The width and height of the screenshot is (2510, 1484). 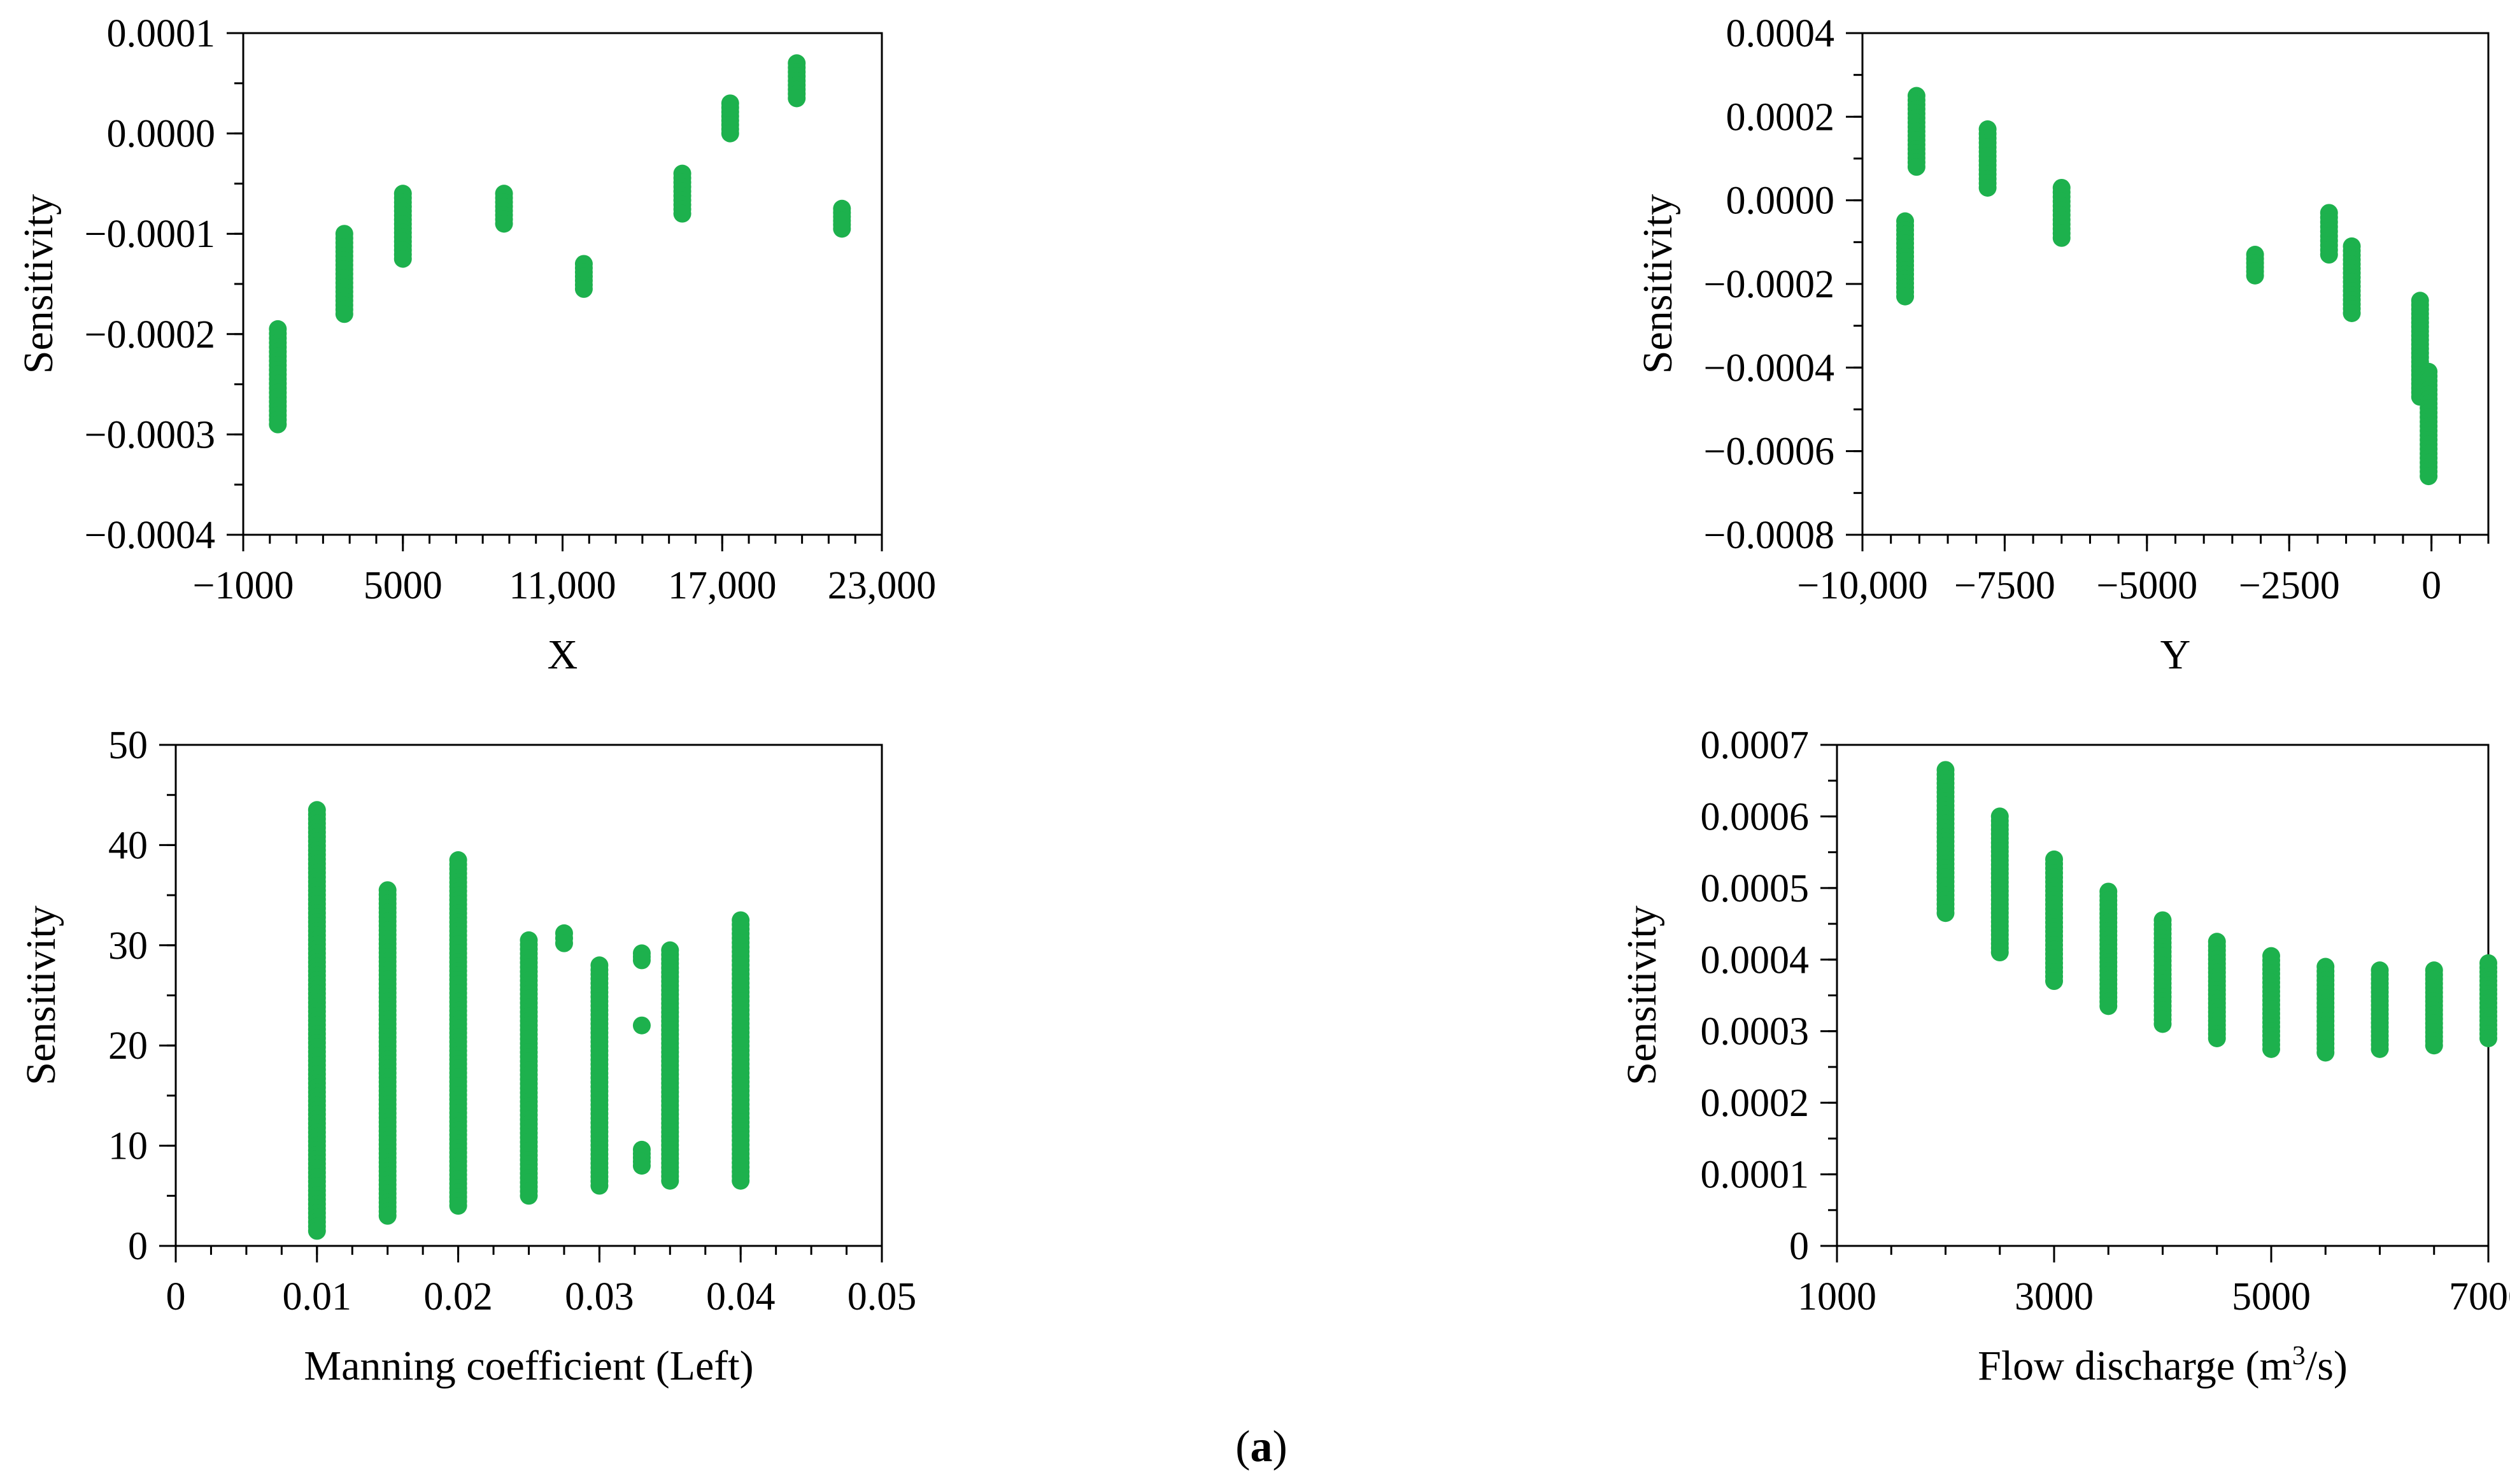 What do you see at coordinates (2431, 585) in the screenshot?
I see `x-tick-label: 0` at bounding box center [2431, 585].